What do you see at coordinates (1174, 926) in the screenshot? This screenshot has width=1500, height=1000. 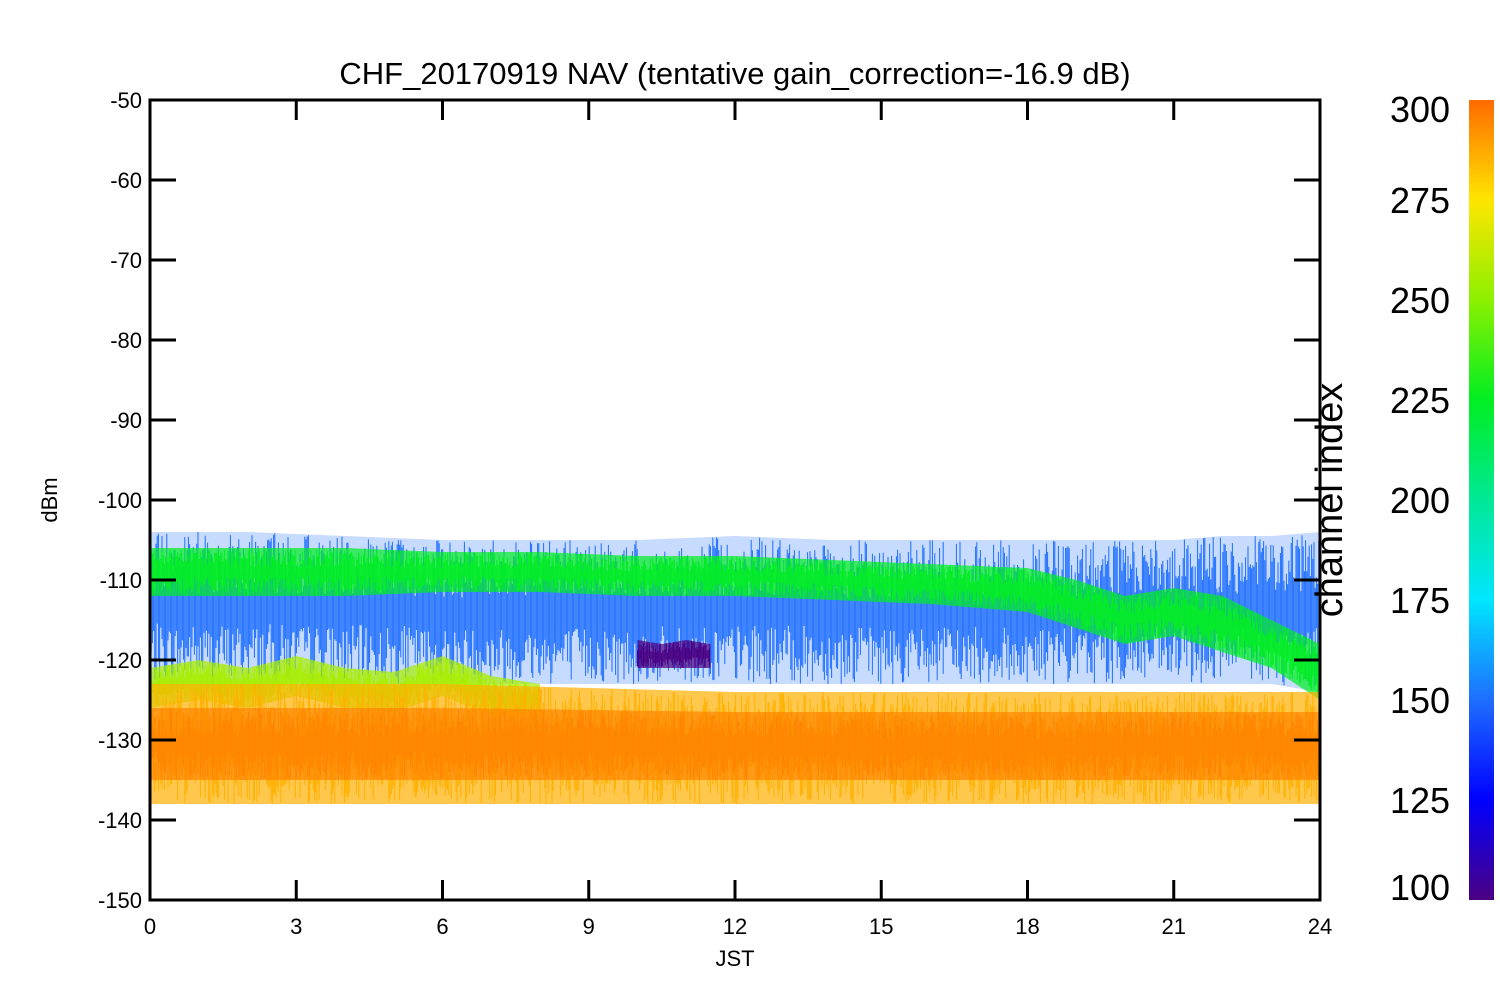 I see `x-tick-label: 21` at bounding box center [1174, 926].